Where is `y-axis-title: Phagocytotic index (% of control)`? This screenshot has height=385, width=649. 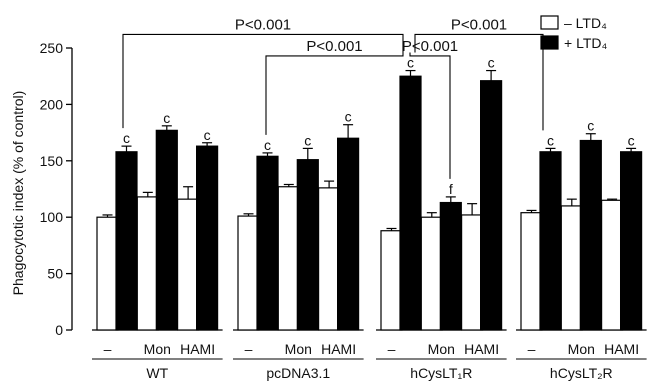
y-axis-title: Phagocytotic index (% of control) is located at coordinates (18, 193).